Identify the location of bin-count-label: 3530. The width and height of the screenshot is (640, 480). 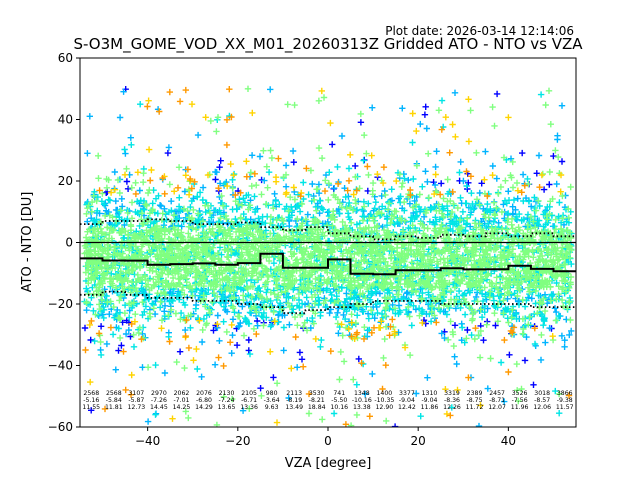
(317, 393).